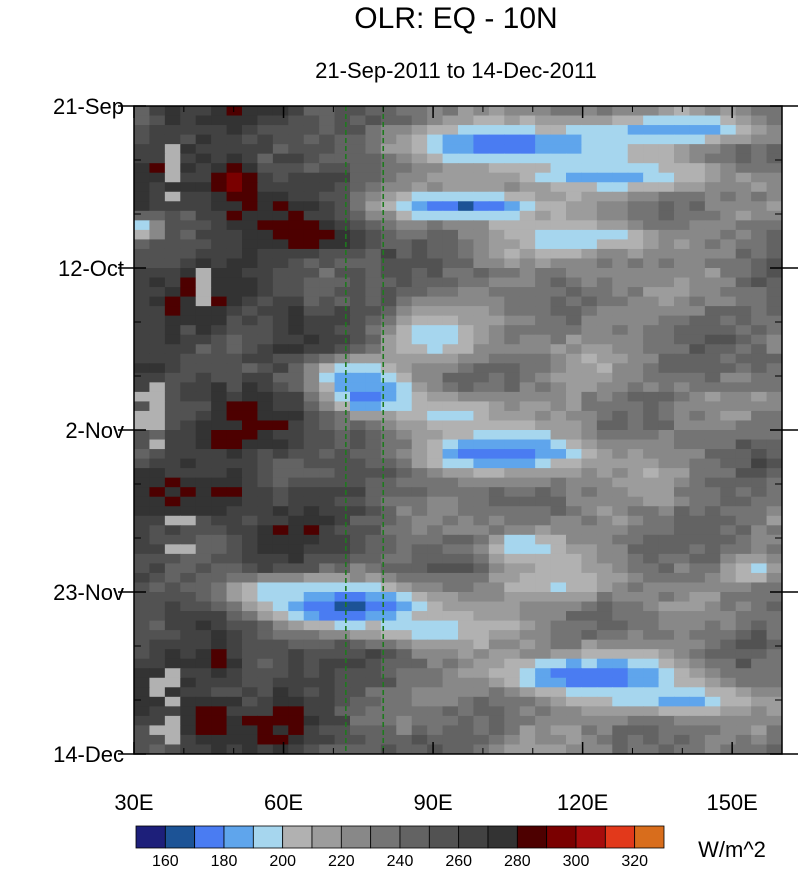 The height and width of the screenshot is (869, 801). I want to click on colorbar-label: 200, so click(282, 861).